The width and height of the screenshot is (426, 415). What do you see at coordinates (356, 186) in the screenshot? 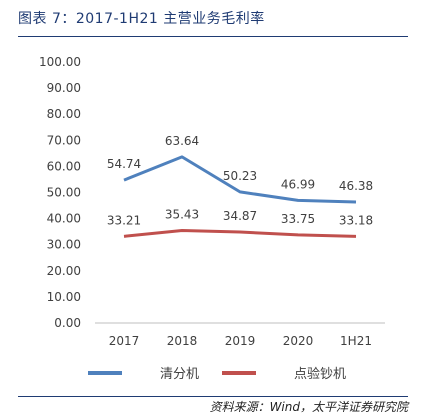
I see `data-label: 46.38` at bounding box center [356, 186].